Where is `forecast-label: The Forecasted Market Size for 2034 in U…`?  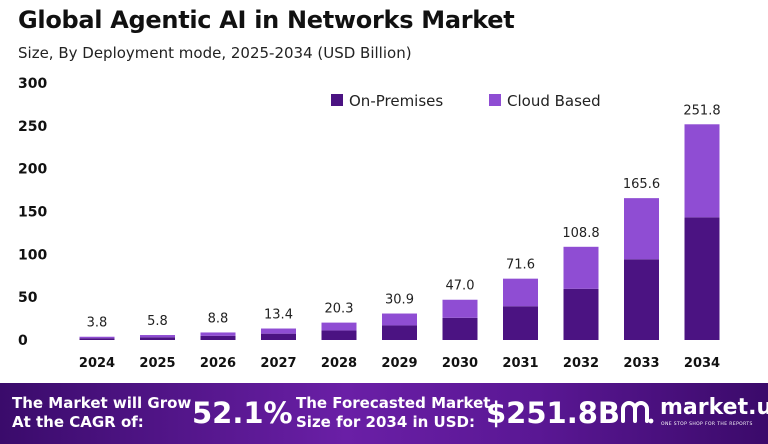 forecast-label: The Forecasted Market Size for 2034 in U… is located at coordinates (393, 413).